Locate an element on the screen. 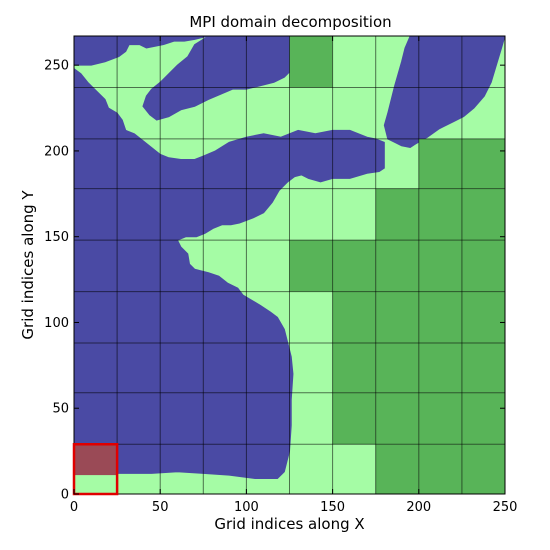 This screenshot has height=550, width=550. highlight-box-rect is located at coordinates (95, 469).